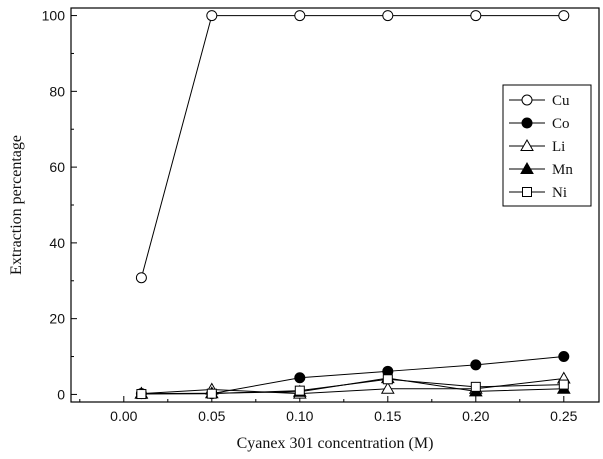  I want to click on legend-marker-co, so click(527, 123).